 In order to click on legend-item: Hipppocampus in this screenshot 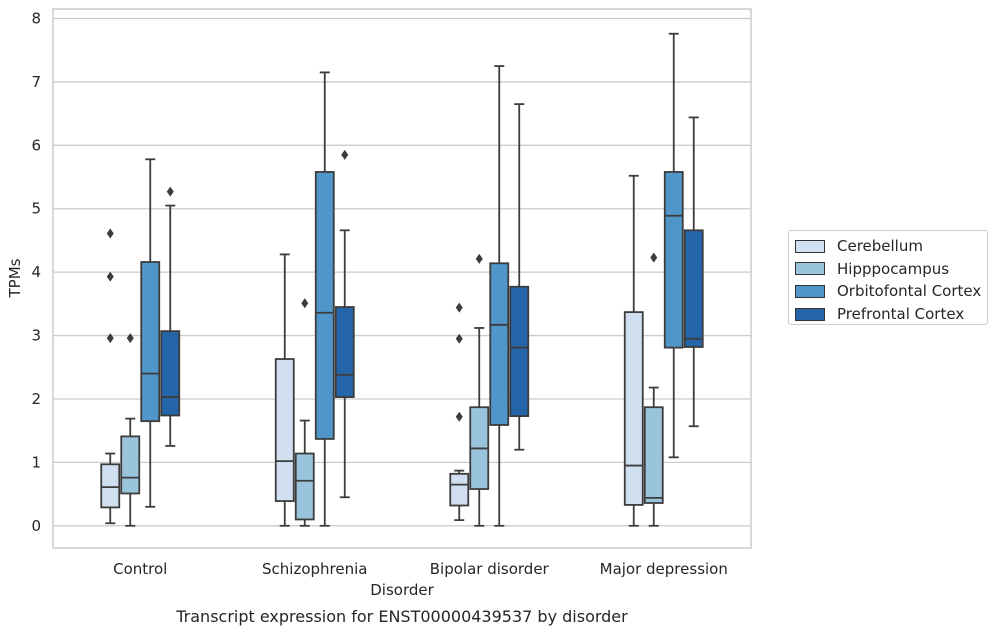, I will do `click(891, 269)`.